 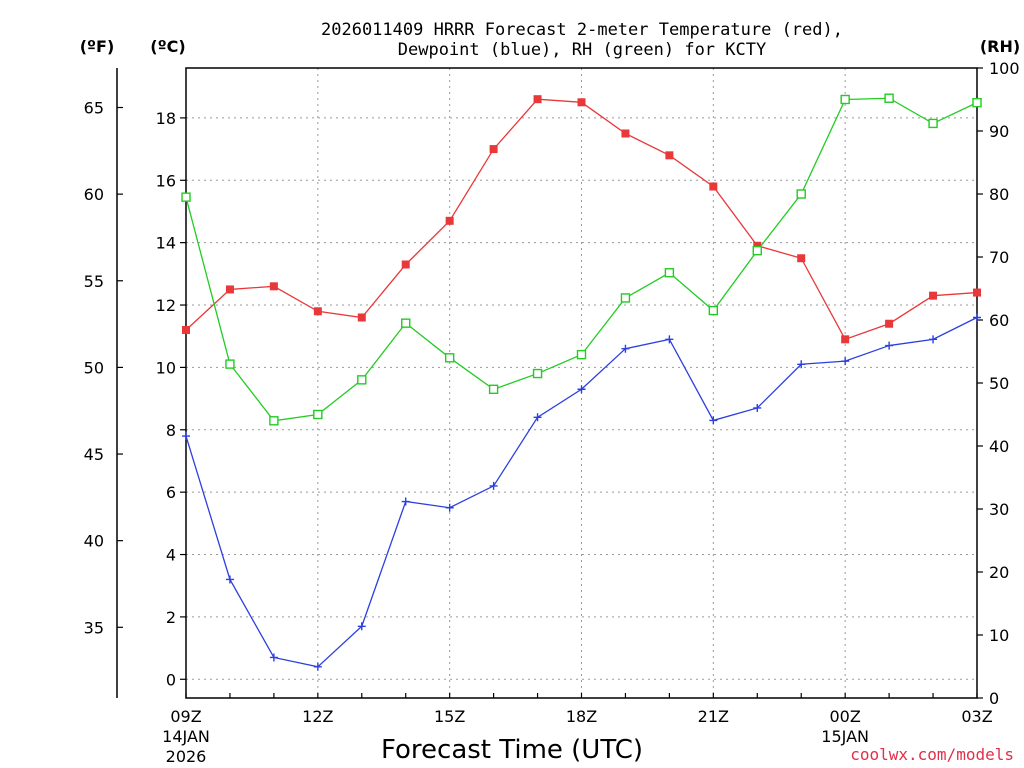 I want to click on rh-tick-label: 20, so click(x=999, y=572).